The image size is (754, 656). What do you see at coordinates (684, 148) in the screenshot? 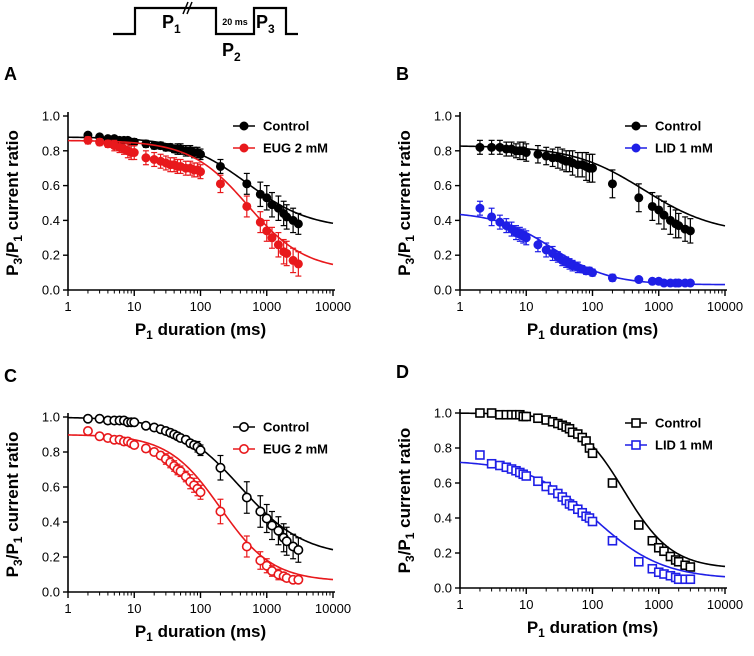
I see `legend-label: LID 1 mM` at bounding box center [684, 148].